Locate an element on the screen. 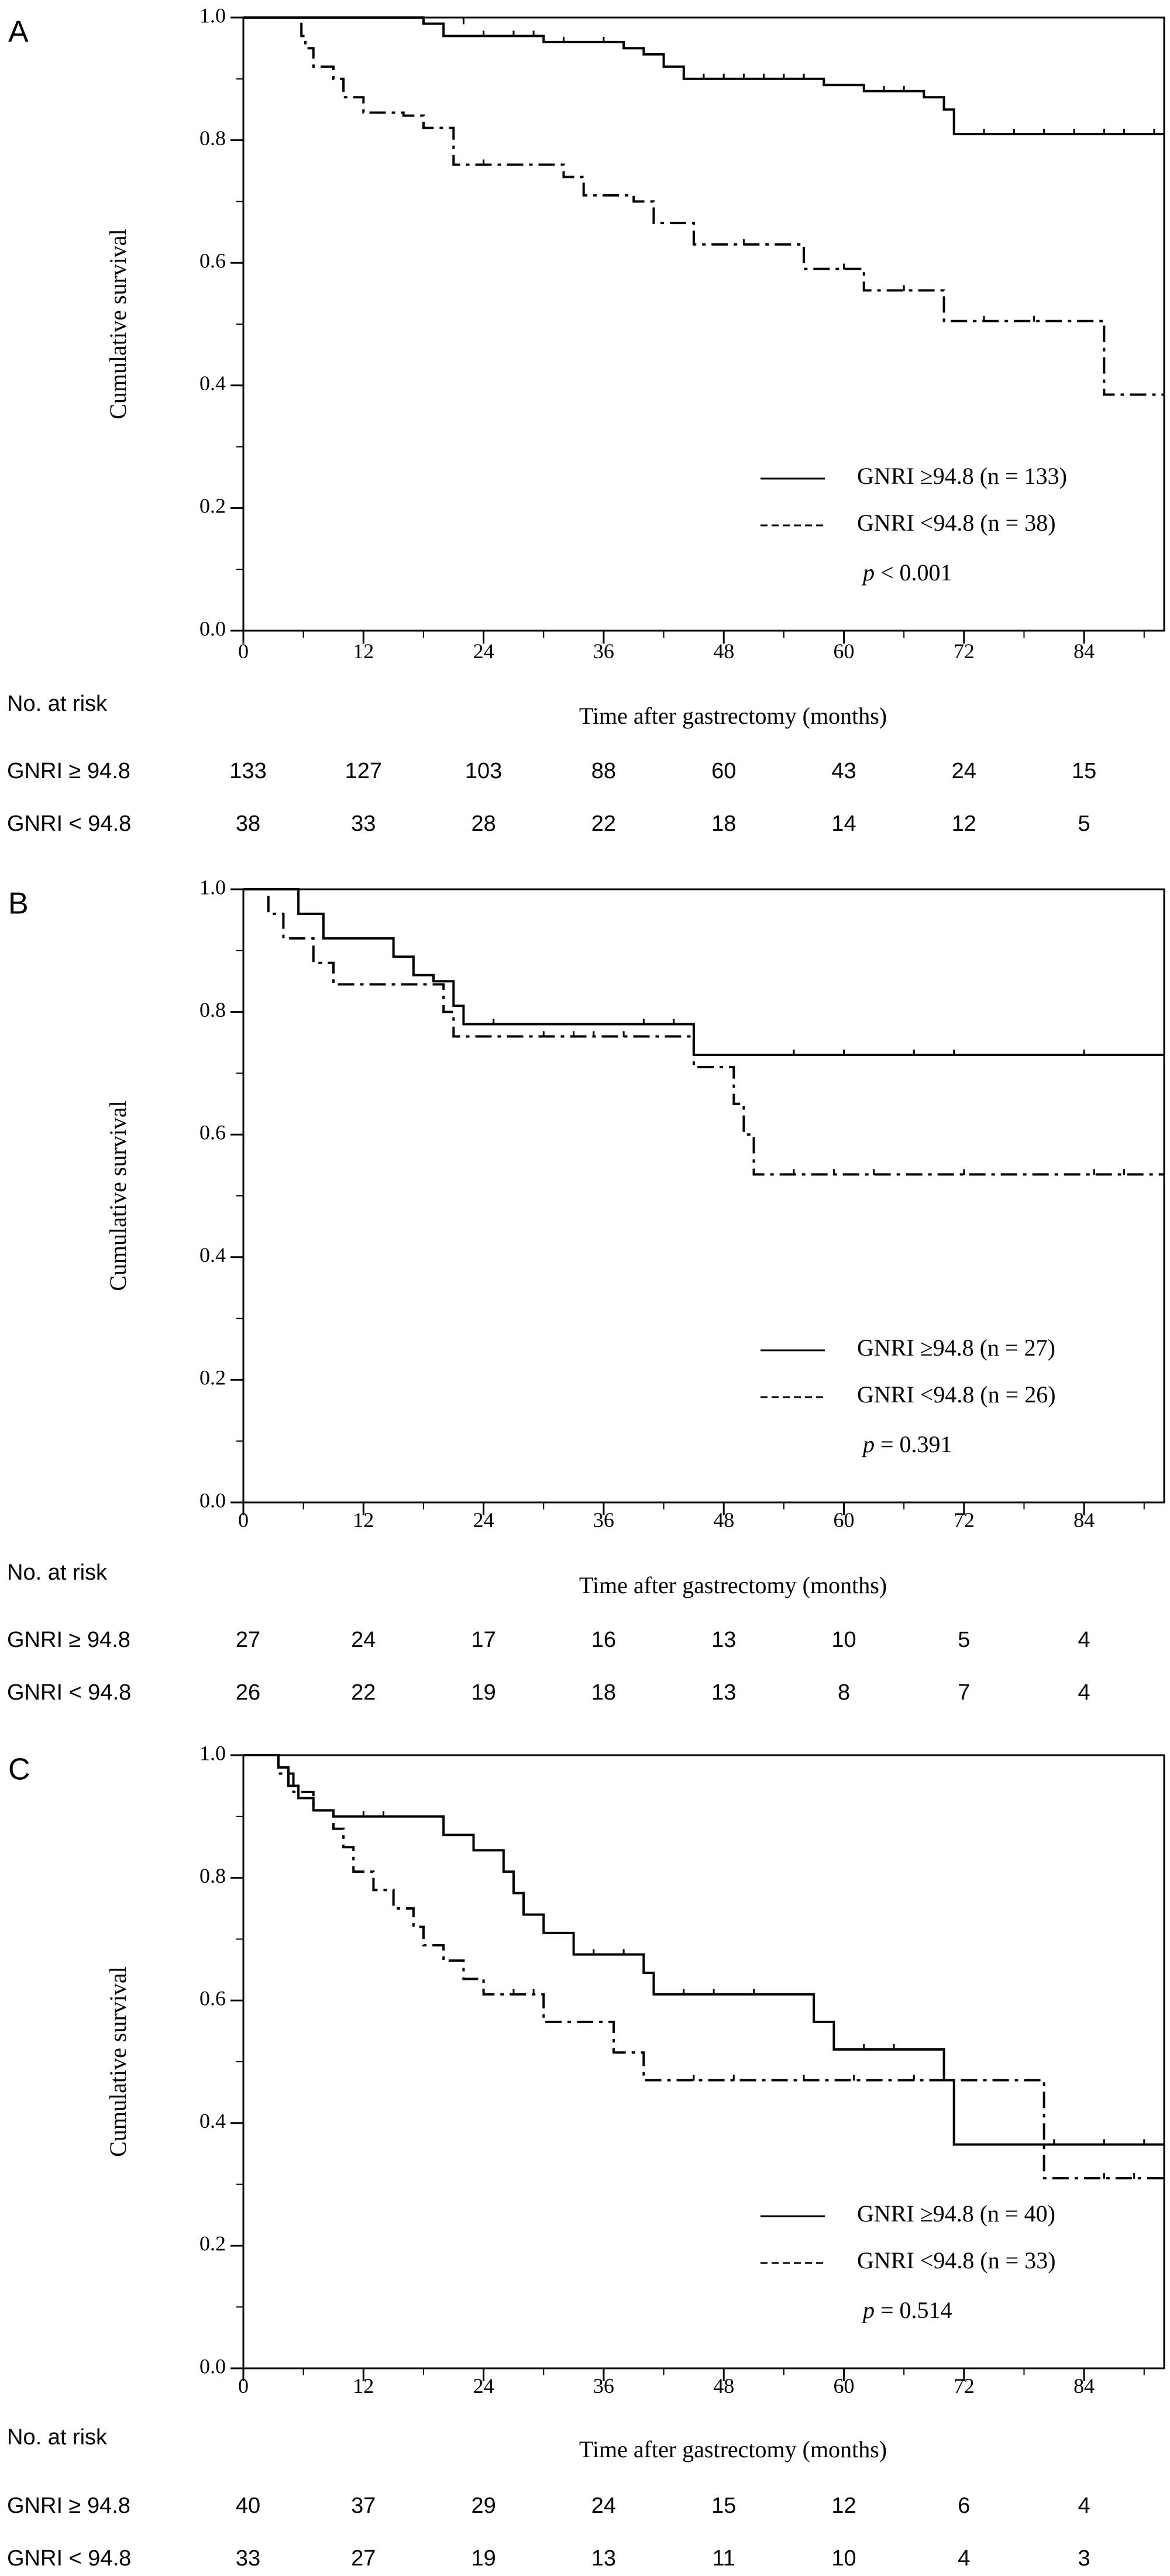 This screenshot has height=2576, width=1170. legend-label: GNRI ≥94.8 (n = 40) is located at coordinates (956, 2213).